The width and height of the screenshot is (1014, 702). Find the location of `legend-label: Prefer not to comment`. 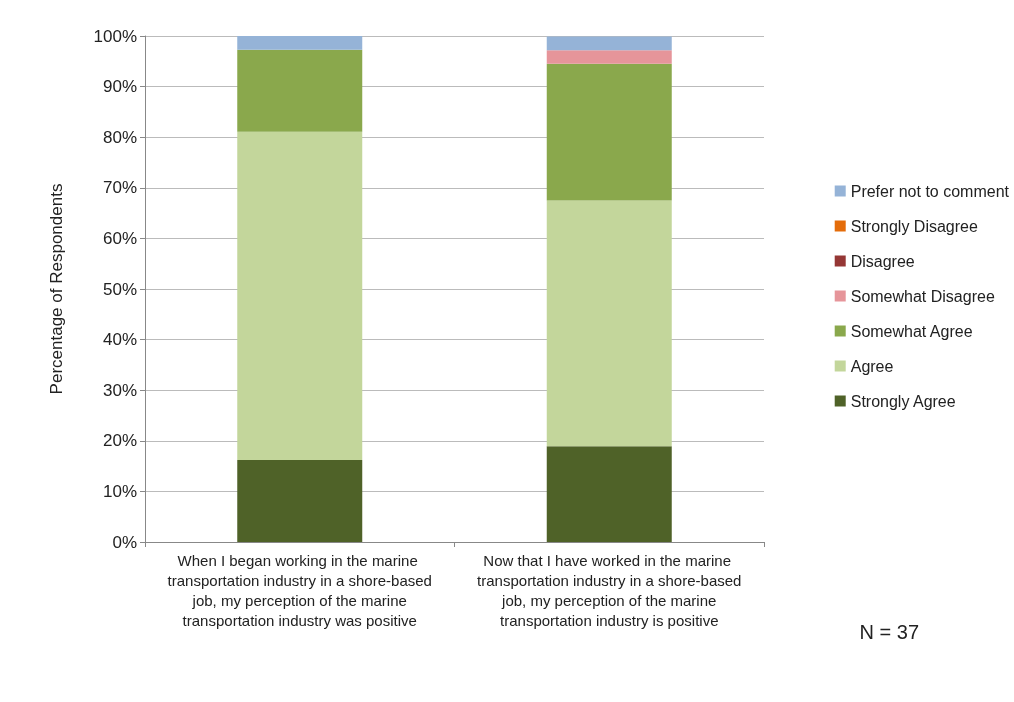

legend-label: Prefer not to comment is located at coordinates (930, 191).